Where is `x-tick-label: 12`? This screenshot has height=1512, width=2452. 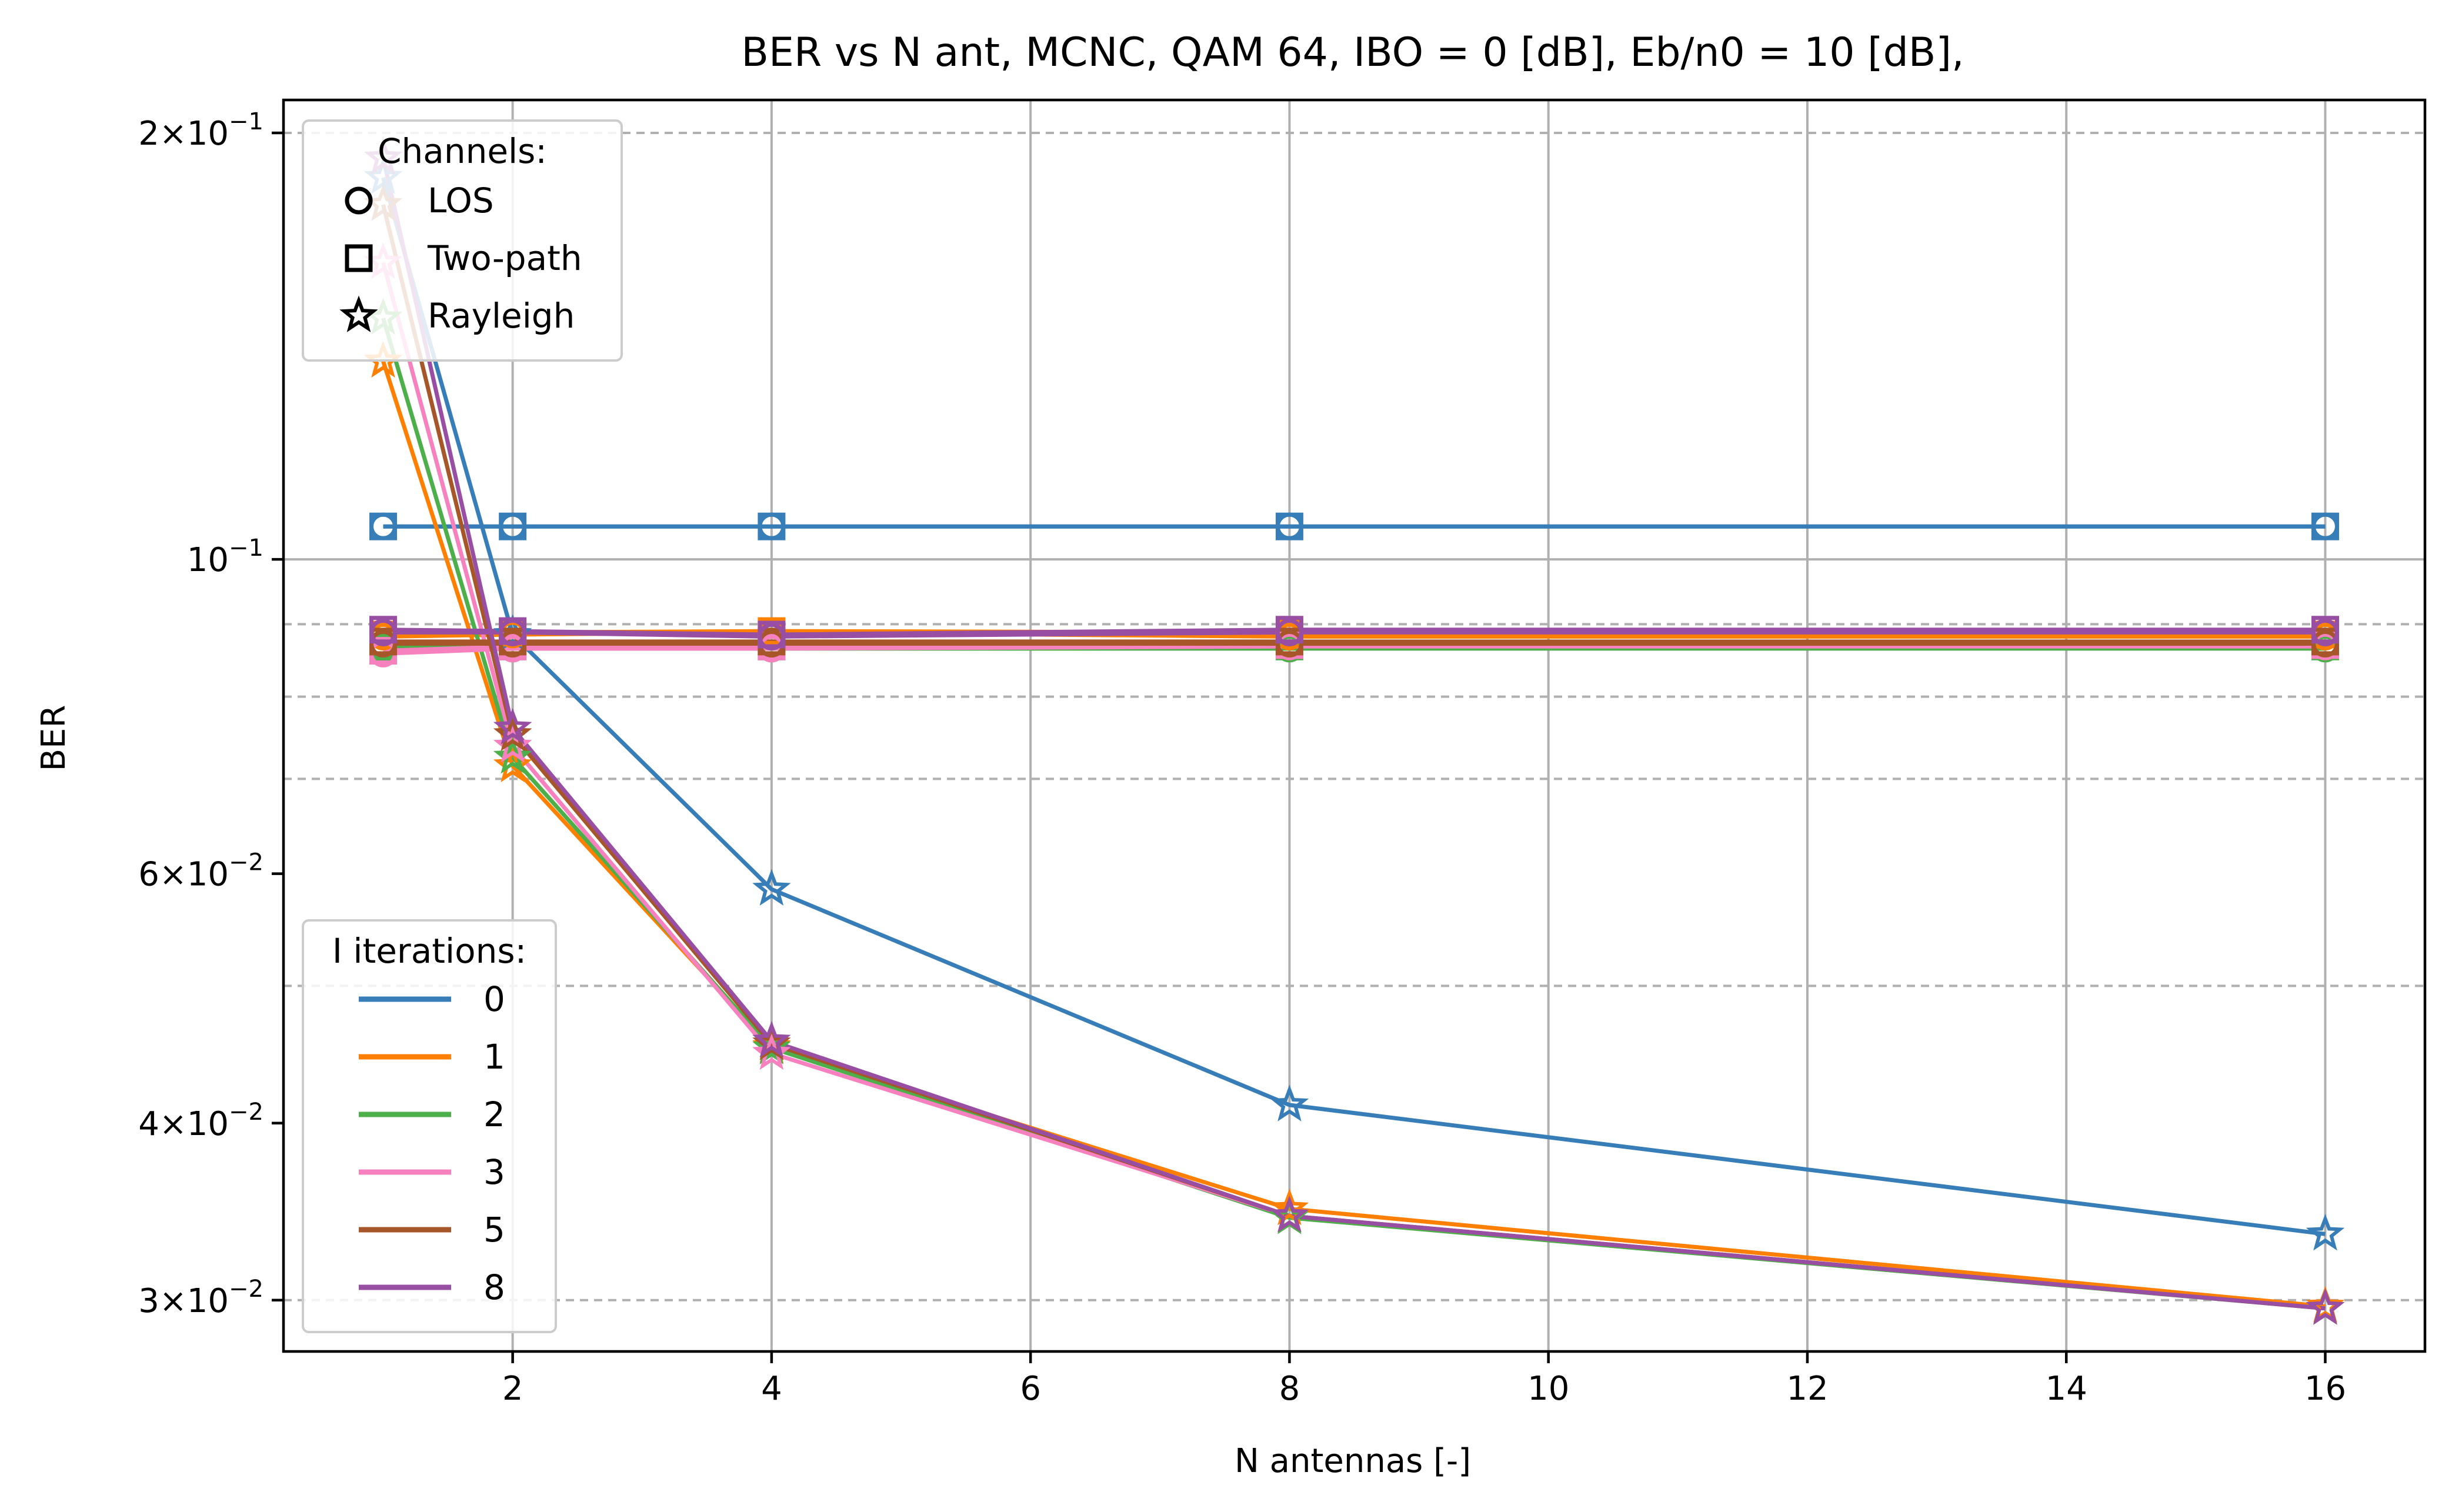 x-tick-label: 12 is located at coordinates (1807, 1389).